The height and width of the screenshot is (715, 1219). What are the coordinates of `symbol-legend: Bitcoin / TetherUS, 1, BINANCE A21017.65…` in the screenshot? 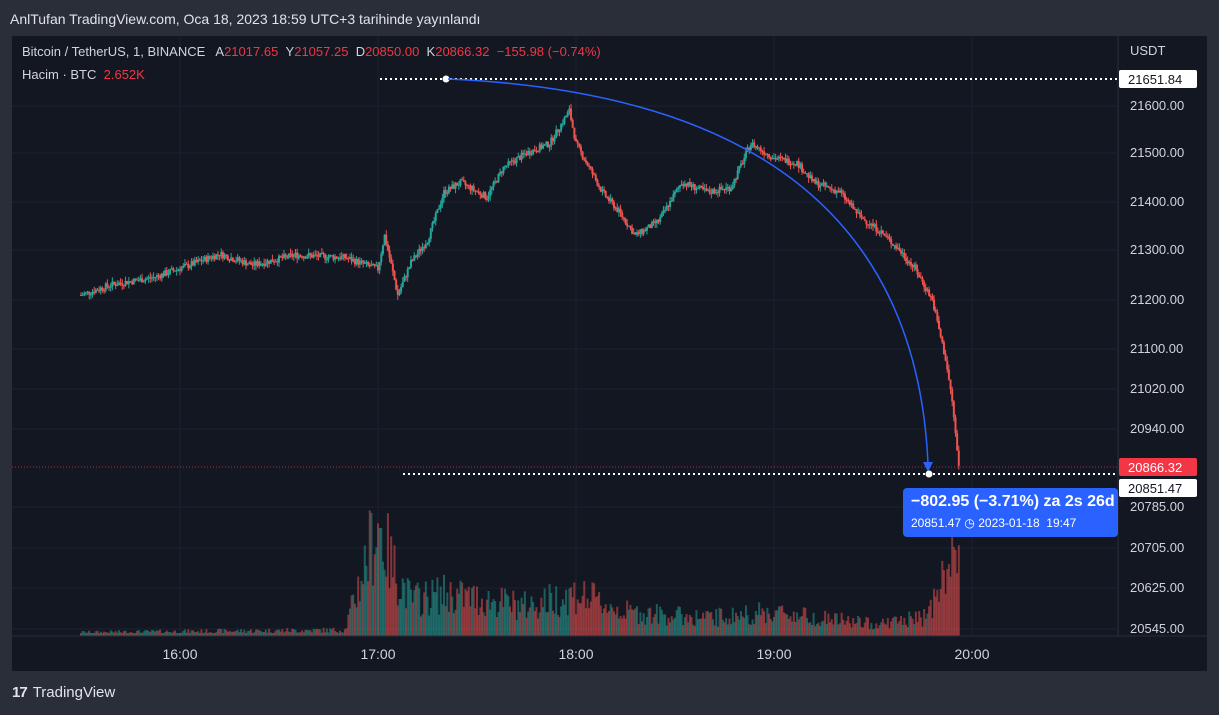 It's located at (311, 51).